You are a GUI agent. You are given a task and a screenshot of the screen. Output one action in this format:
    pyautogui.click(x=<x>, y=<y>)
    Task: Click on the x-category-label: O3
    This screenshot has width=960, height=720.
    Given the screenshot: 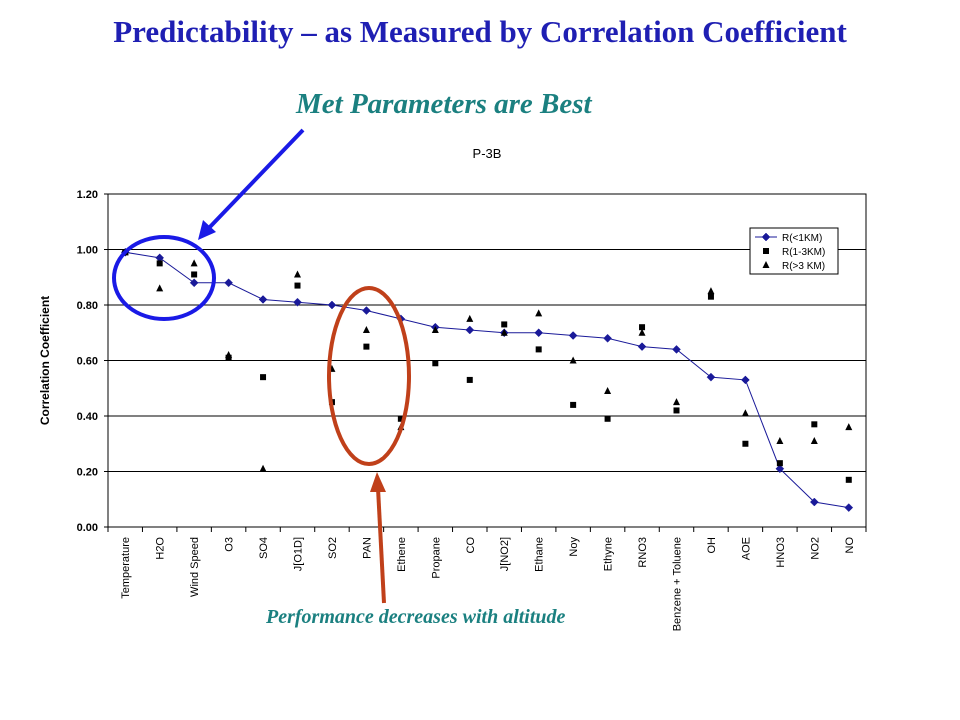 What is the action you would take?
    pyautogui.click(x=230, y=544)
    